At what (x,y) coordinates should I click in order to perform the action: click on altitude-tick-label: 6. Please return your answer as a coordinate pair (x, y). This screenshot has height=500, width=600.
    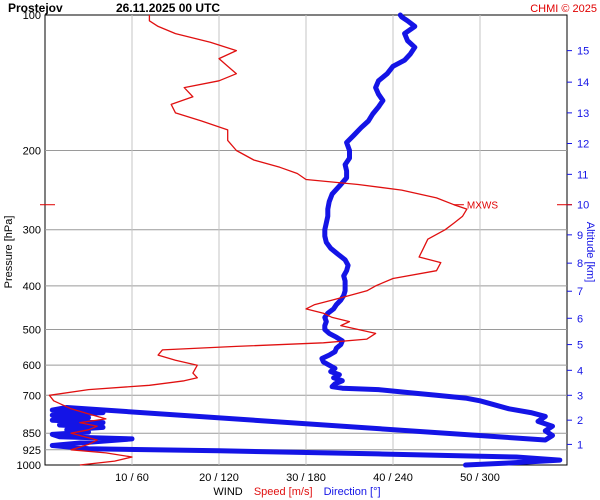
    Looking at the image, I should click on (580, 319).